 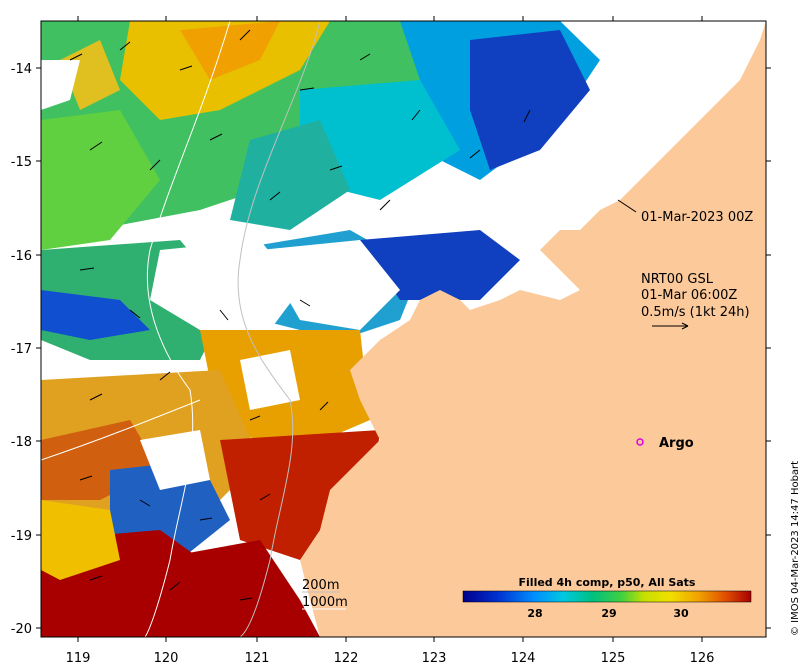 What do you see at coordinates (640, 442) in the screenshot?
I see `argo-marker-icon` at bounding box center [640, 442].